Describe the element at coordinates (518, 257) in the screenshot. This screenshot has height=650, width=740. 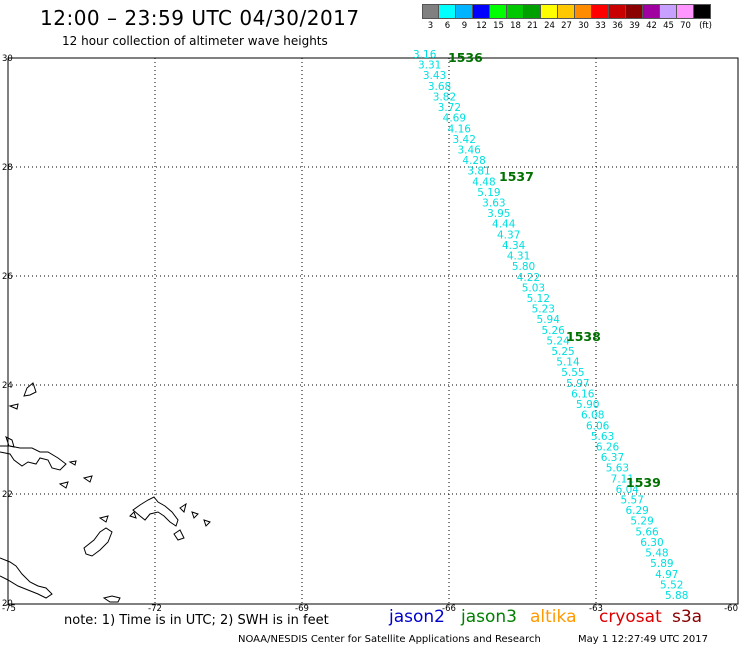
I see `wave-height-value: 4.31` at that location.